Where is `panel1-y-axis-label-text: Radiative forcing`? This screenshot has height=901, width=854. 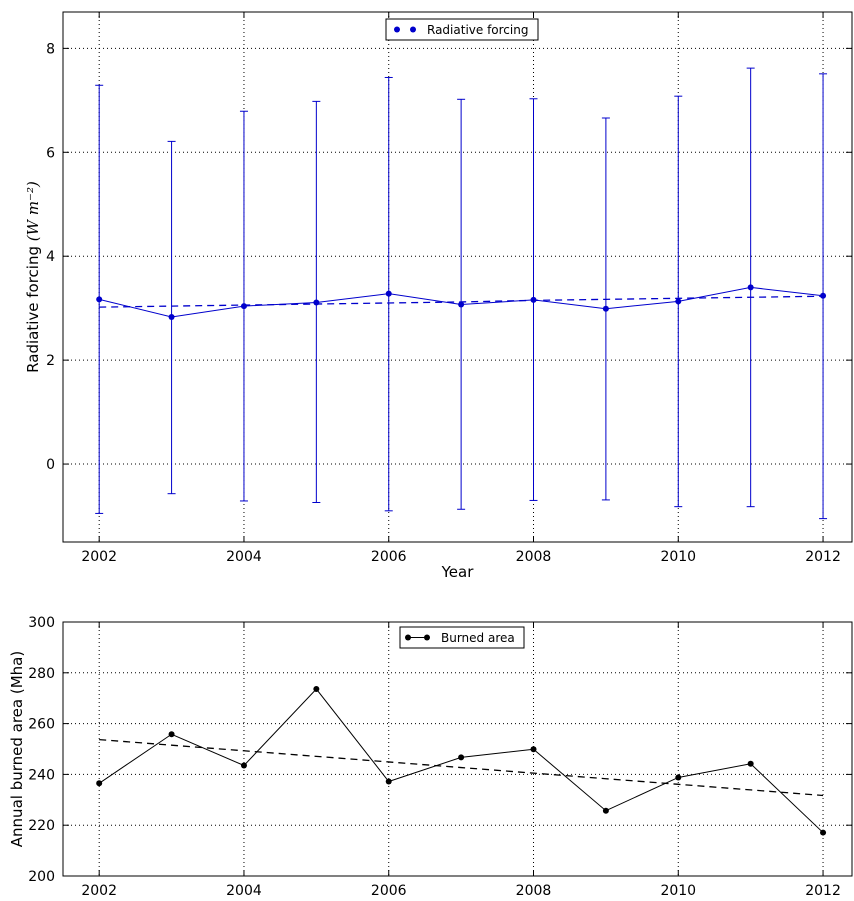 panel1-y-axis-label-text: Radiative forcing is located at coordinates (33, 309).